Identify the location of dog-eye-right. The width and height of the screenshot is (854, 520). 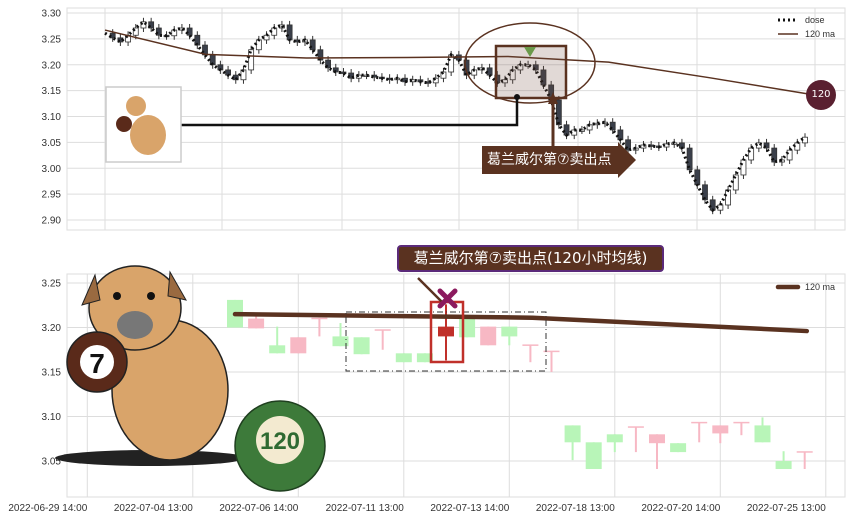
(151, 296).